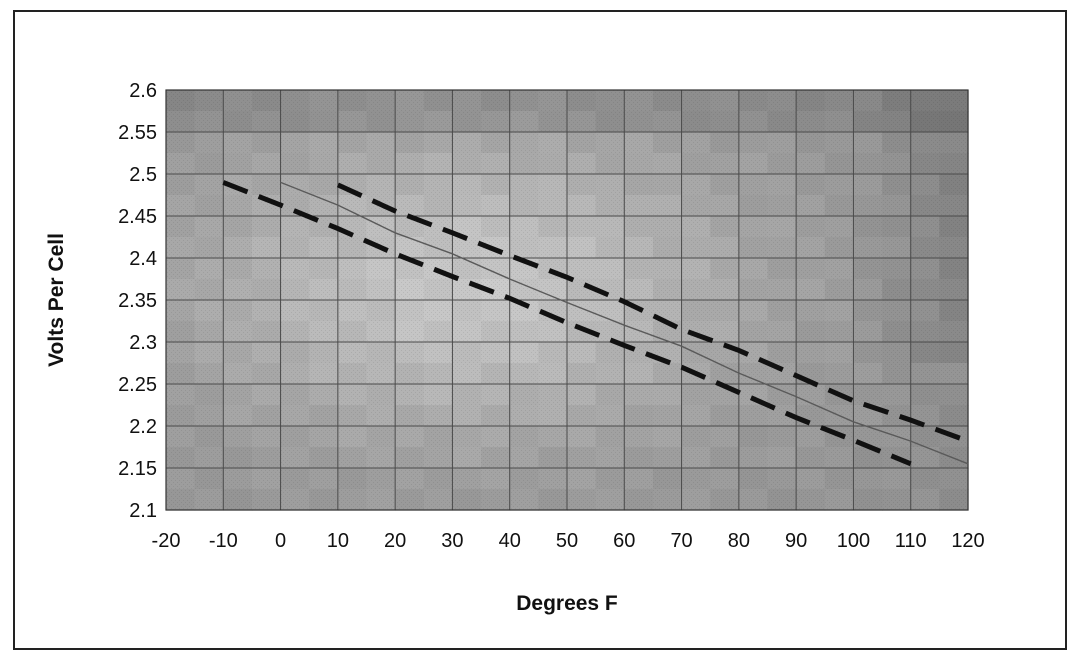 This screenshot has height=655, width=1069. What do you see at coordinates (853, 541) in the screenshot?
I see `x-tick-label: 100` at bounding box center [853, 541].